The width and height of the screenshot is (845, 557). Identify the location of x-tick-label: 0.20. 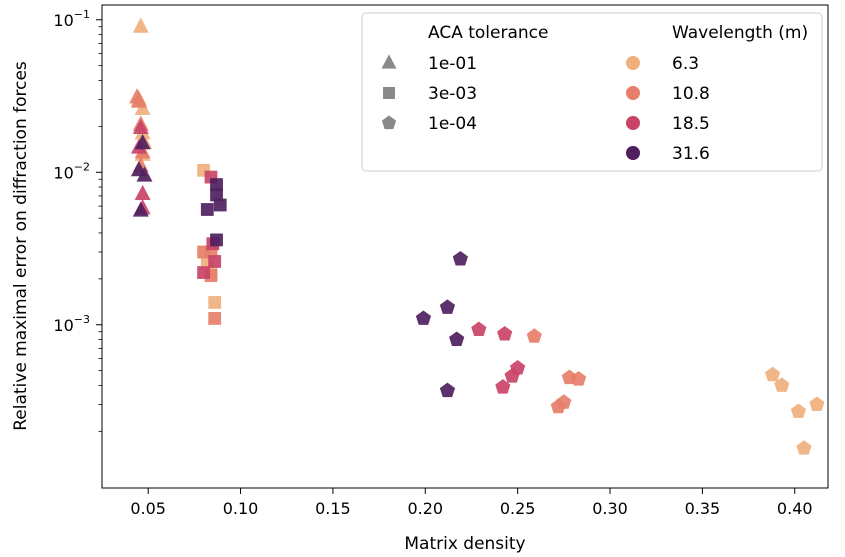
(425, 508).